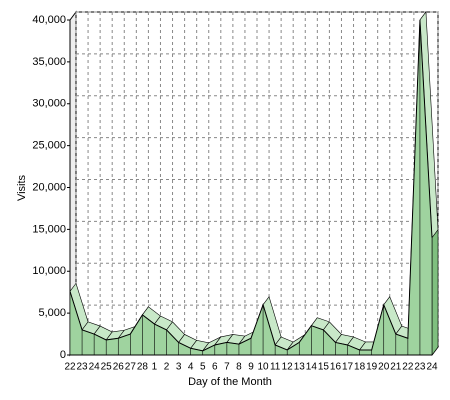 This screenshot has height=400, width=450. What do you see at coordinates (49, 146) in the screenshot?
I see `y-tick-label: 25,000` at bounding box center [49, 146].